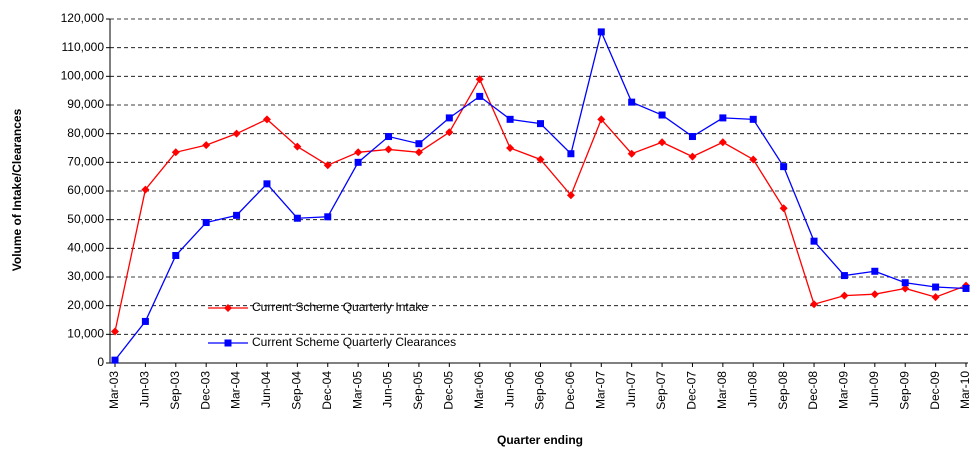 Image resolution: width=971 pixels, height=450 pixels. What do you see at coordinates (85, 162) in the screenshot?
I see `y-tick-label: 70,000` at bounding box center [85, 162].